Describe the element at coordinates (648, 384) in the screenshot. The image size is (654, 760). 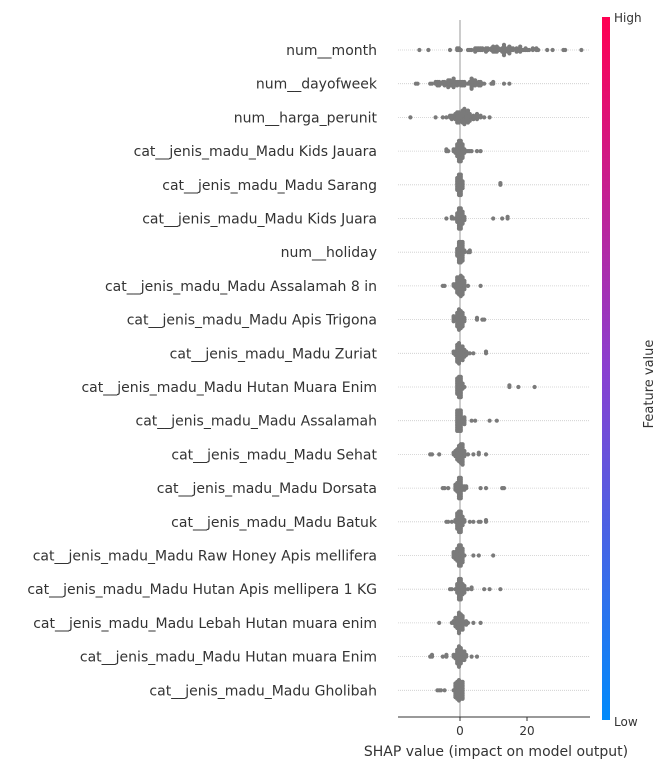
I see `colorbar-label: Feature value` at that location.